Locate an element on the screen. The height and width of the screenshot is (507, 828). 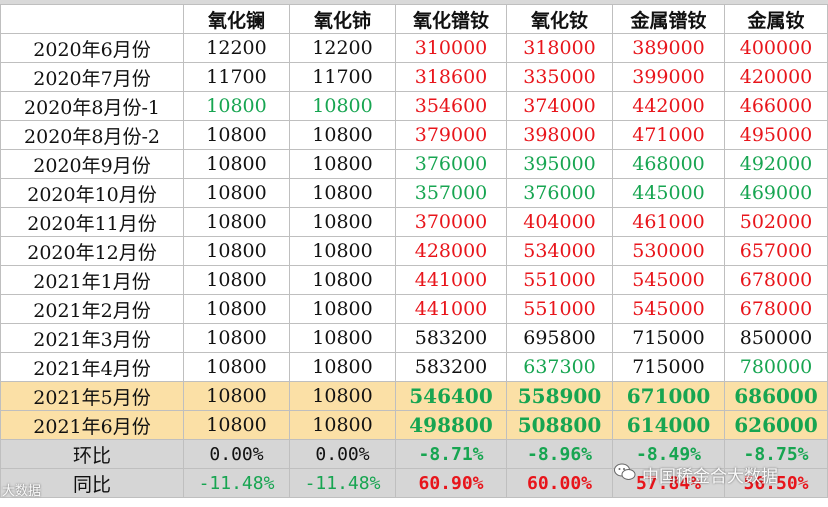
table-cell: 354600 is located at coordinates (451, 106).